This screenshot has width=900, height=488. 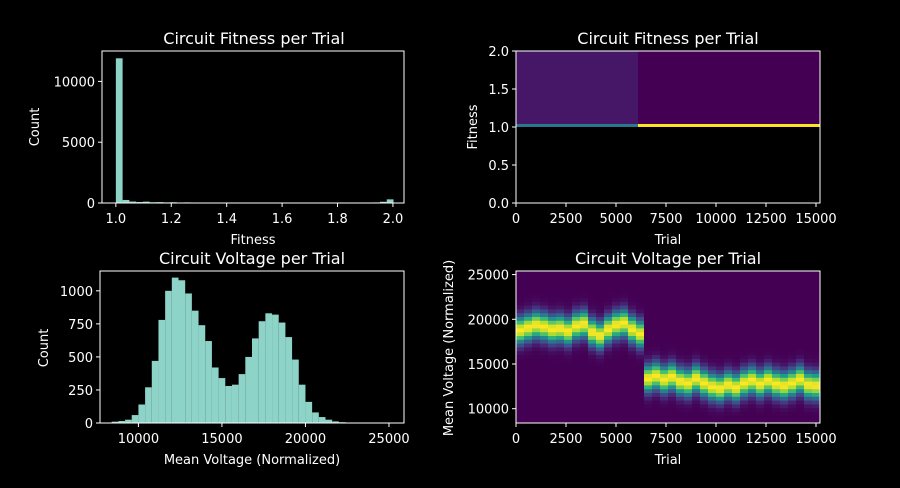 I want to click on voltage-histogram-bars, so click(x=228, y=350).